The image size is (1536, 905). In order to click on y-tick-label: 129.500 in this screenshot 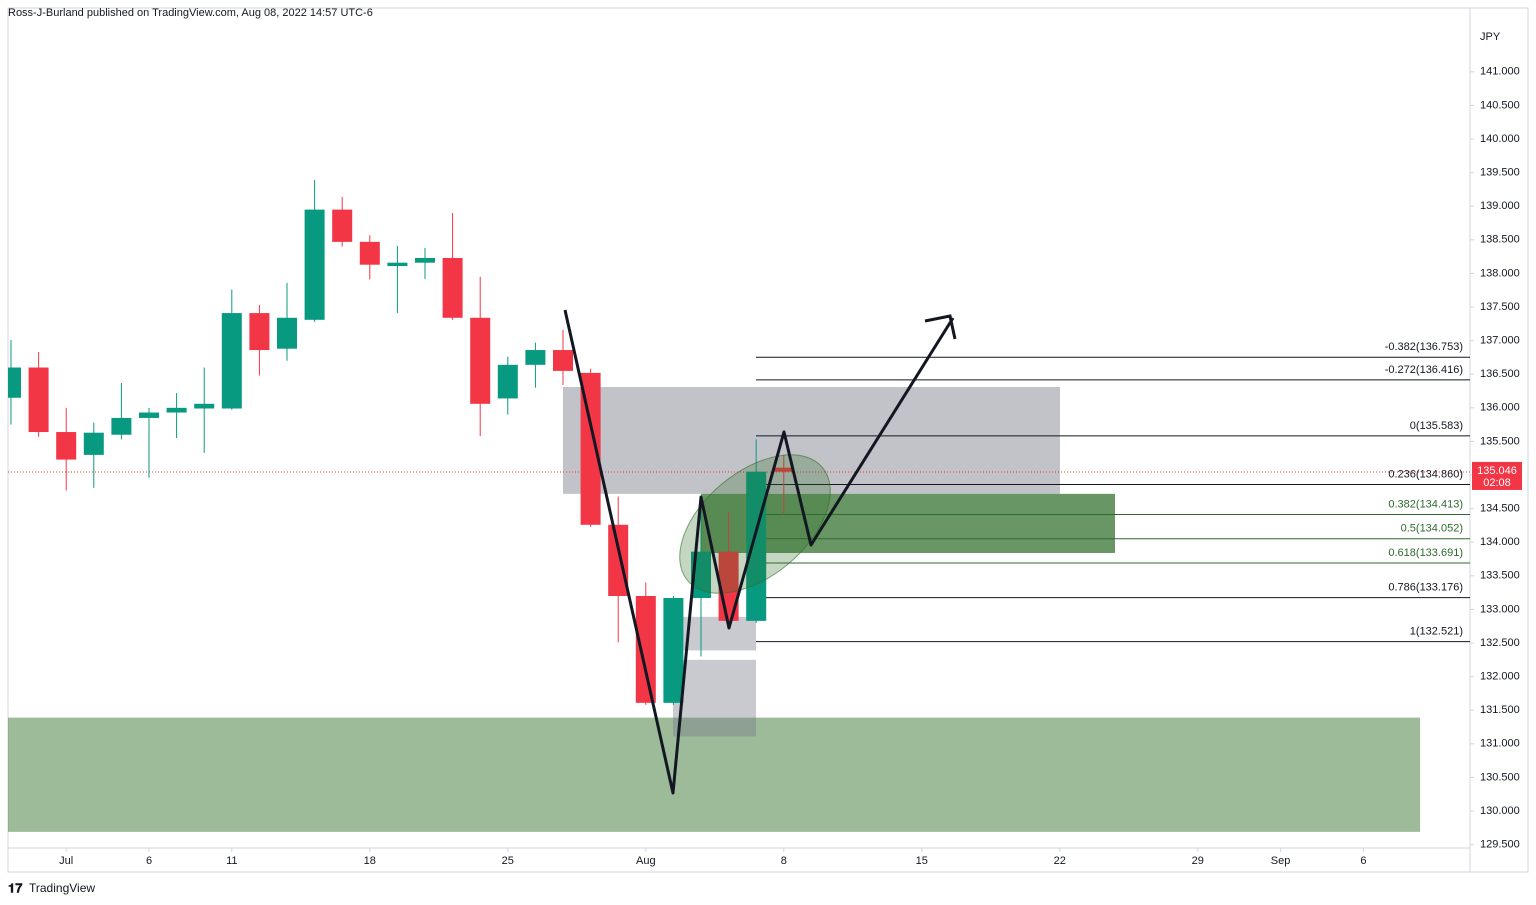, I will do `click(1500, 845)`.